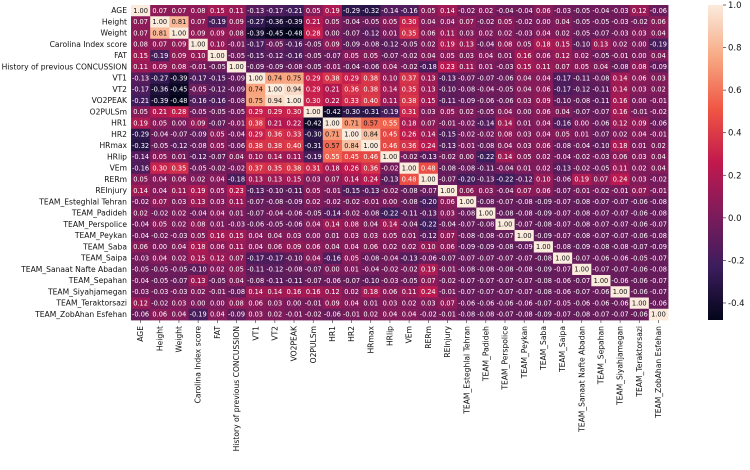 This screenshot has width=750, height=470. I want to click on column-label: TEAM_Sepahan, so click(601, 355).